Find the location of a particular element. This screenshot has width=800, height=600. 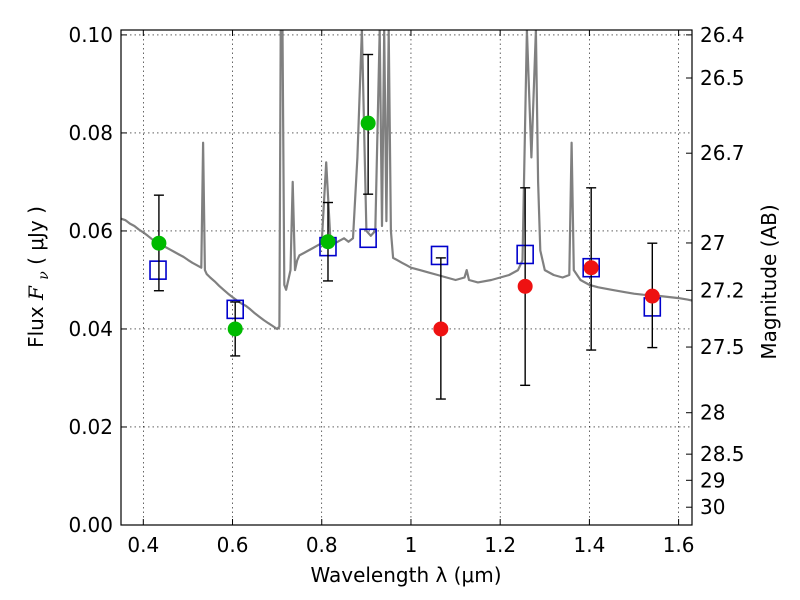

magnitude-tick-label: 26.5 is located at coordinates (722, 78).